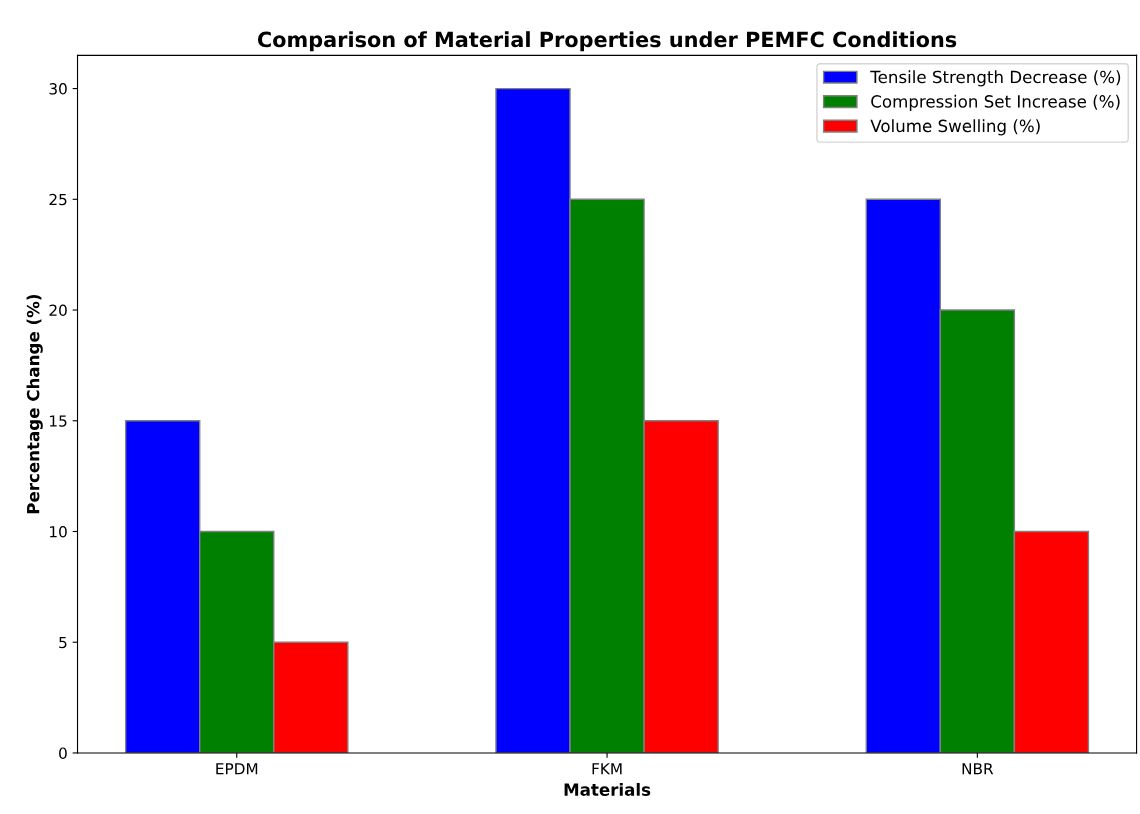  Describe the element at coordinates (607, 41) in the screenshot. I see `chart-title: Comparison of Material Properties under PEMFC Conditions` at that location.